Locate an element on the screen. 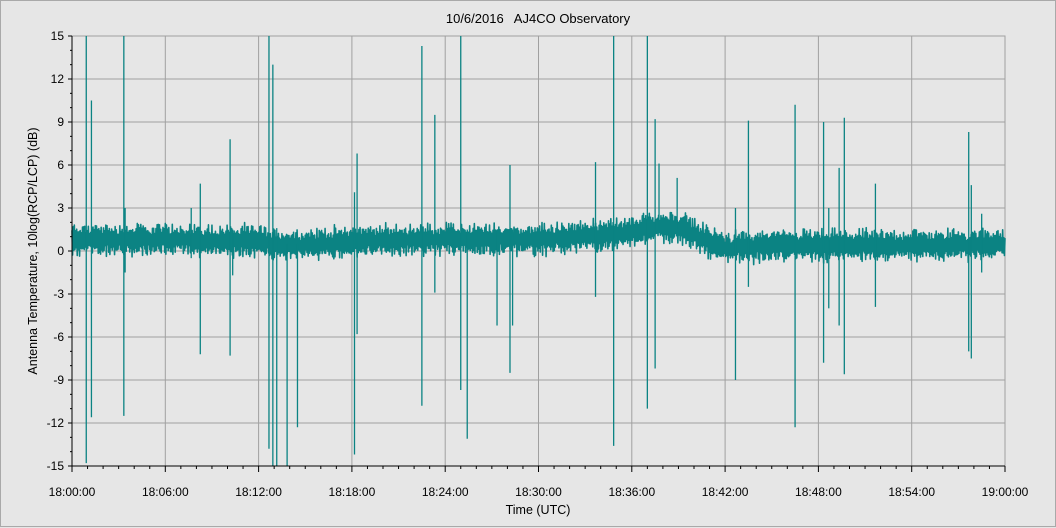 This screenshot has width=1056, height=528. y-tick-label: 6 is located at coordinates (60, 165).